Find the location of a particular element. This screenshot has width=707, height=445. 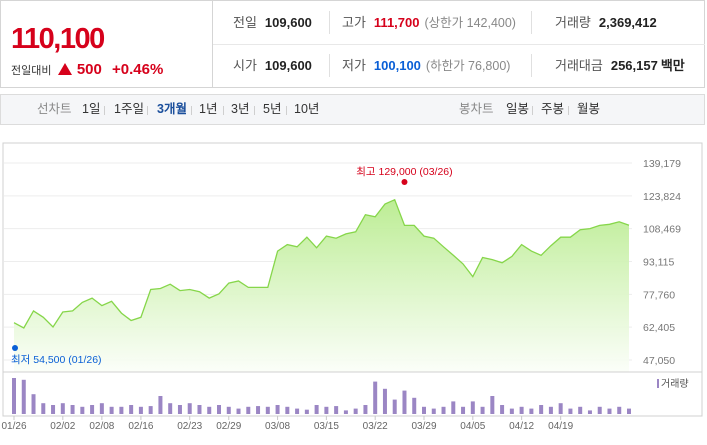

low-stat: 저가 100,100 (하한가 76,800) is located at coordinates (426, 65).